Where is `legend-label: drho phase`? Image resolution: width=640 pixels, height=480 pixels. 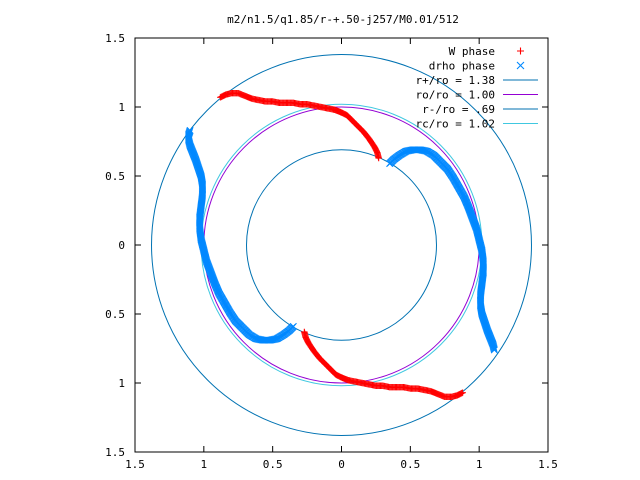
legend-label: drho phase is located at coordinates (462, 66).